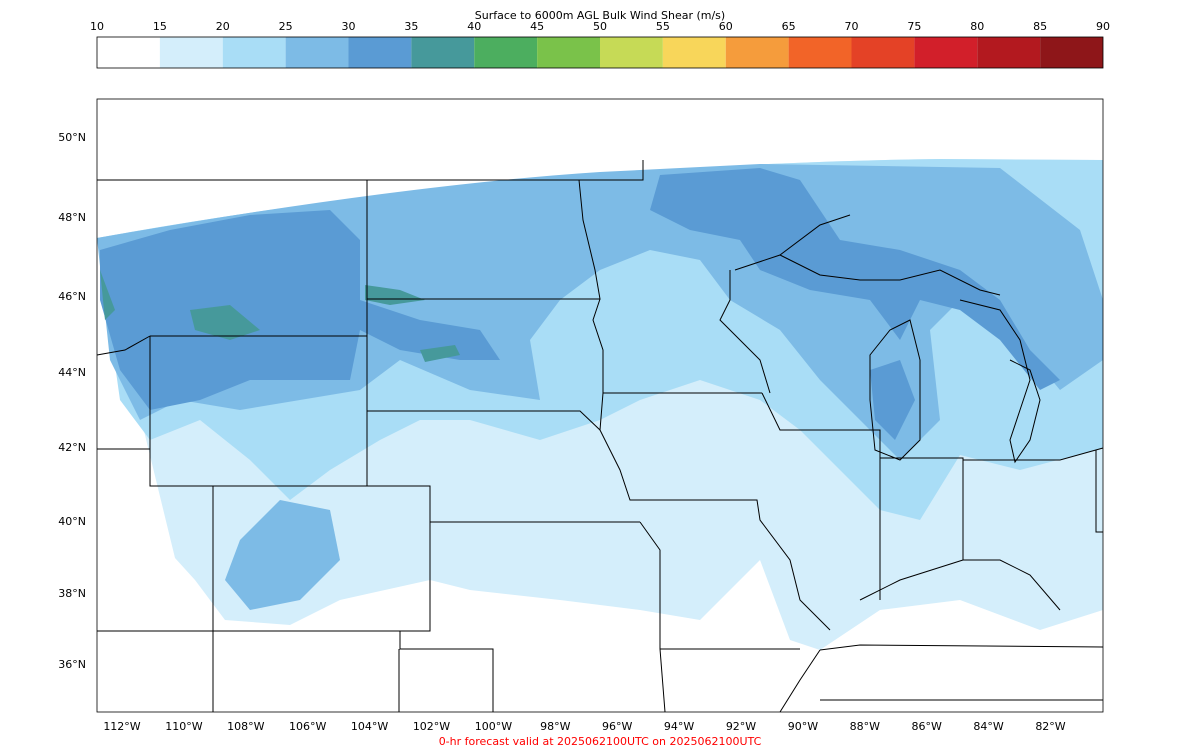 The height and width of the screenshot is (750, 1200). I want to click on lon-label: 110°W, so click(183, 726).